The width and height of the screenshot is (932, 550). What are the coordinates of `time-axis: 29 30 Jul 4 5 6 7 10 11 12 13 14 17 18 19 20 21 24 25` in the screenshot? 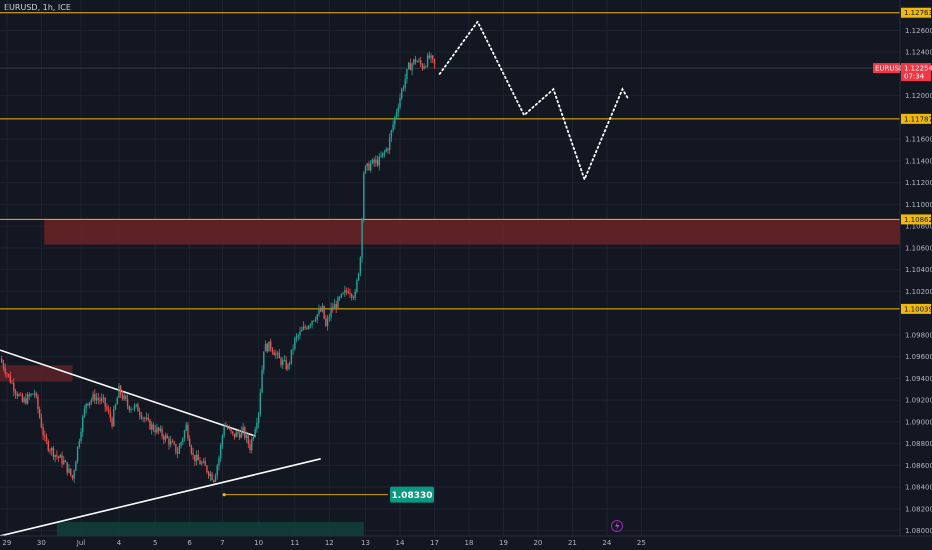 It's located at (466, 542).